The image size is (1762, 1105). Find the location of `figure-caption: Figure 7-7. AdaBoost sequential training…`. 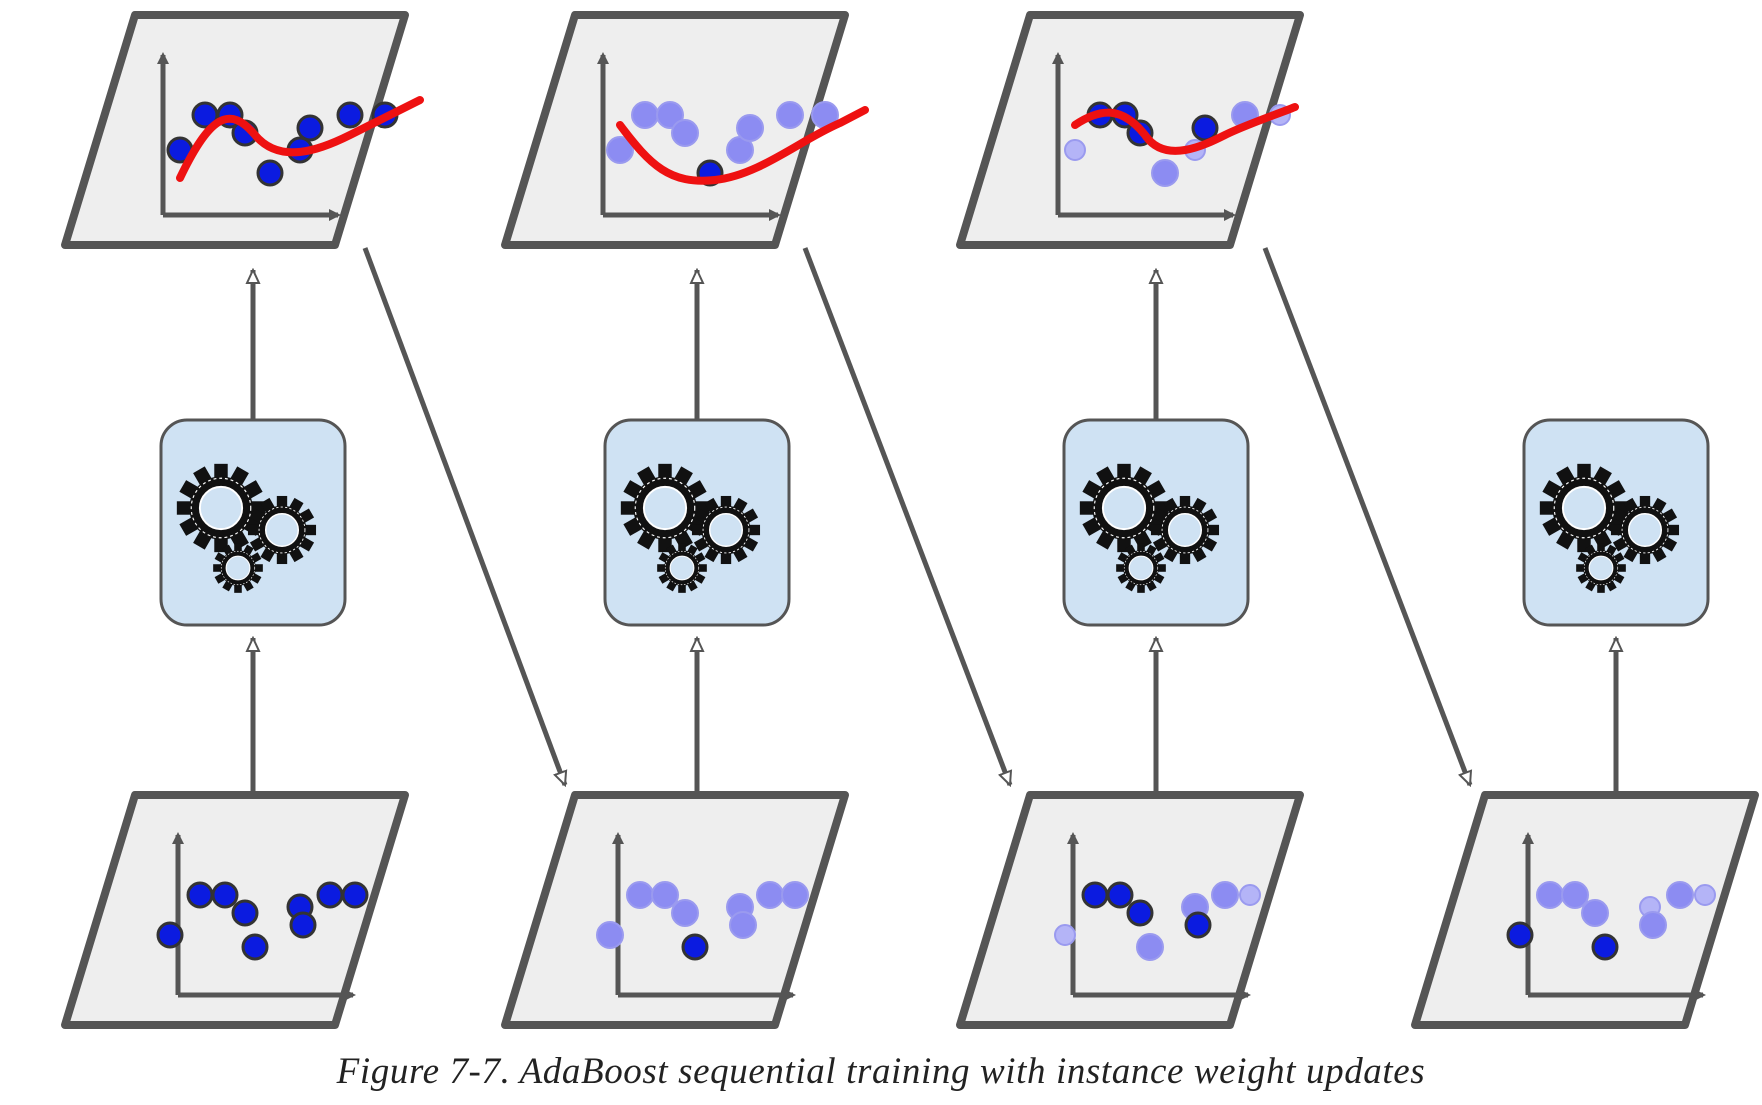

figure-caption: Figure 7-7. AdaBoost sequential training… is located at coordinates (881, 1071).